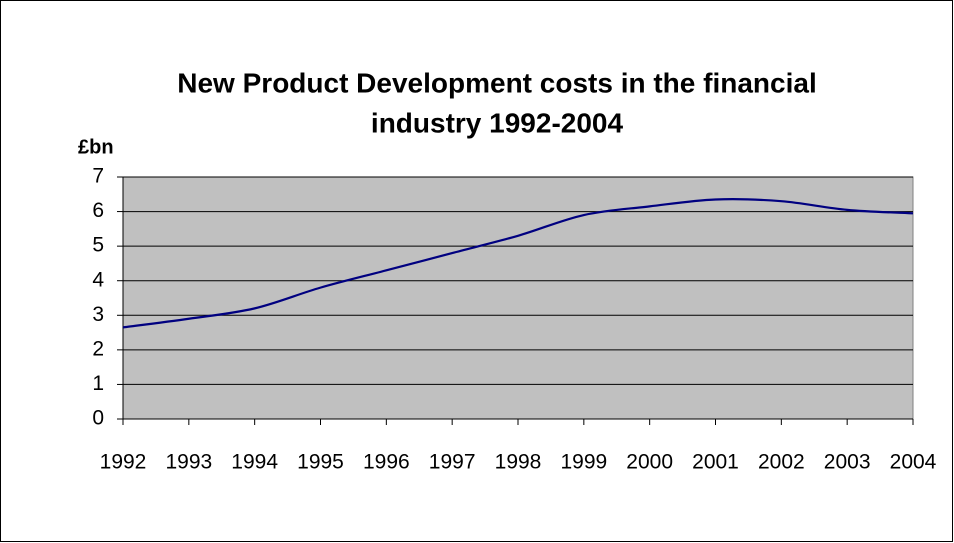 Image resolution: width=954 pixels, height=543 pixels. What do you see at coordinates (497, 122) in the screenshot?
I see `chart-title: industry 1992-2004` at bounding box center [497, 122].